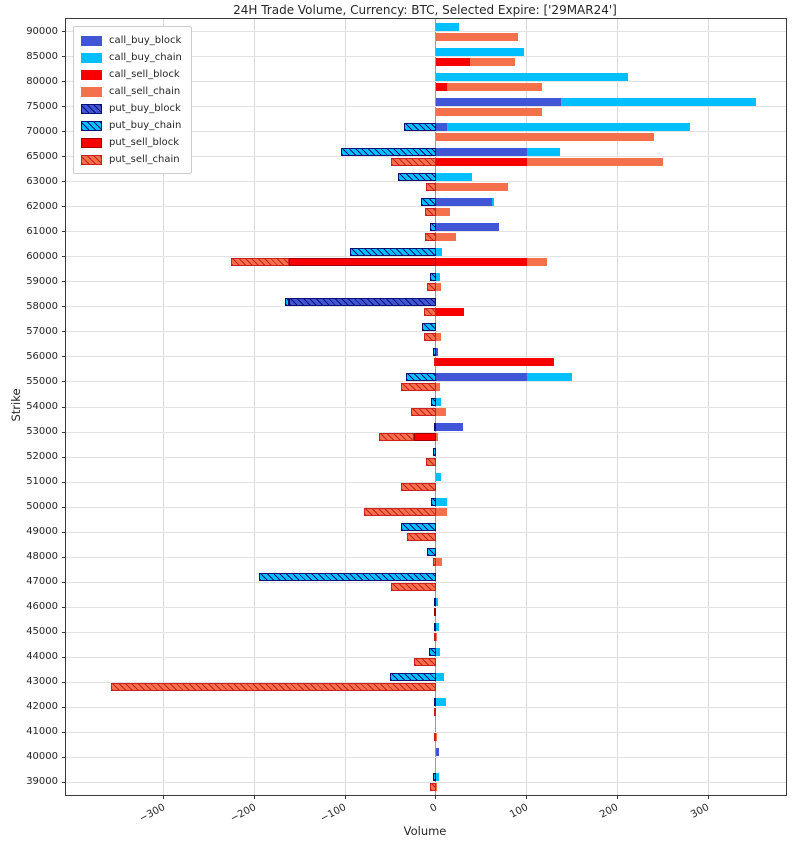  I want to click on y-tick-label: 42000, so click(42, 707).